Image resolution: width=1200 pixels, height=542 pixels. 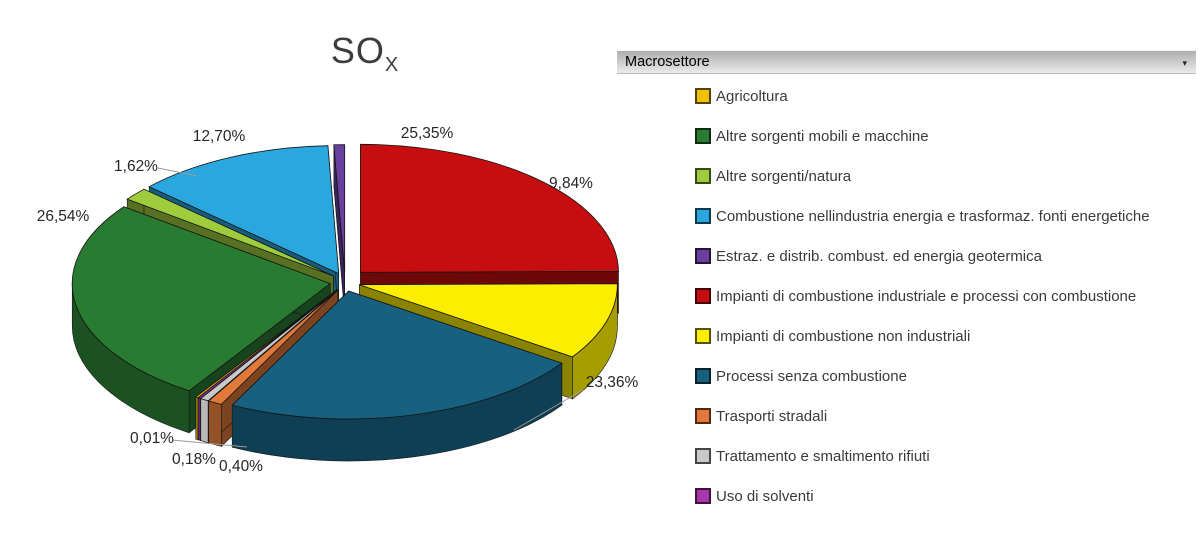 I want to click on pie-label-impianti-combustione-non-industriali: 9,84%, so click(x=571, y=183).